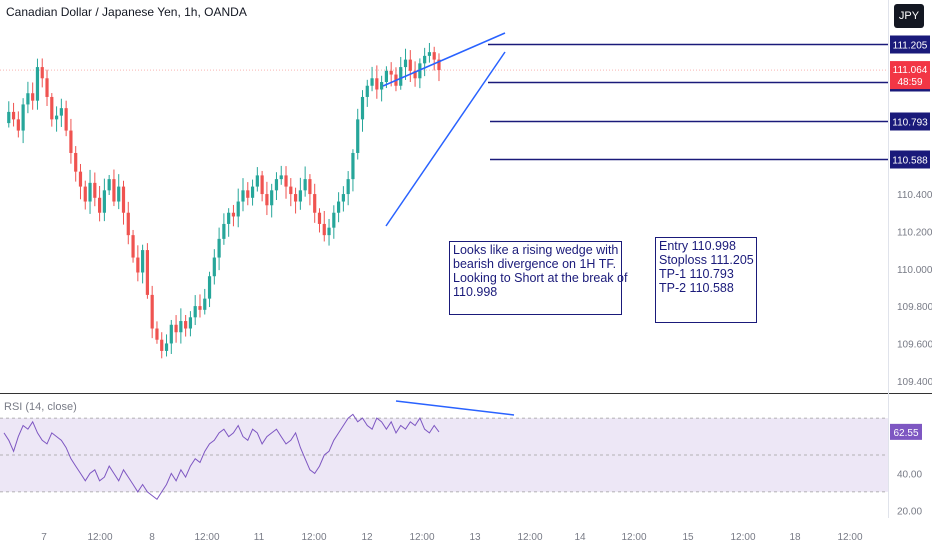 Image resolution: width=932 pixels, height=550 pixels. I want to click on price-tick-label: 109.600, so click(914, 344).